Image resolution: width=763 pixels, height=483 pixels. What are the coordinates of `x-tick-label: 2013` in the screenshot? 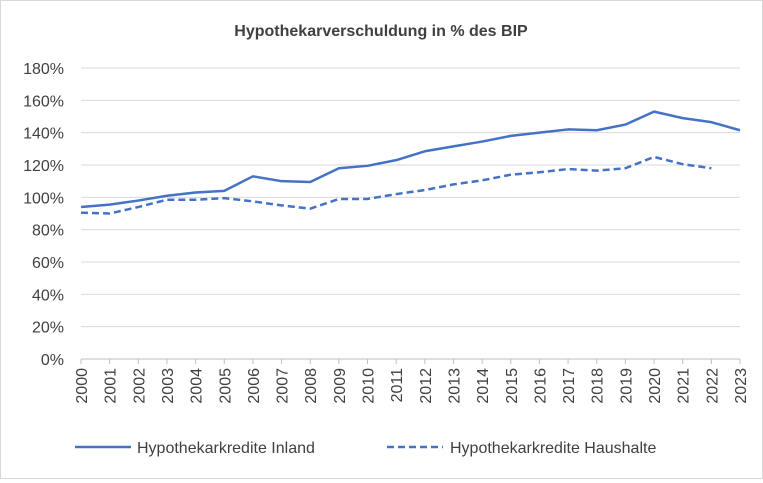 It's located at (454, 386).